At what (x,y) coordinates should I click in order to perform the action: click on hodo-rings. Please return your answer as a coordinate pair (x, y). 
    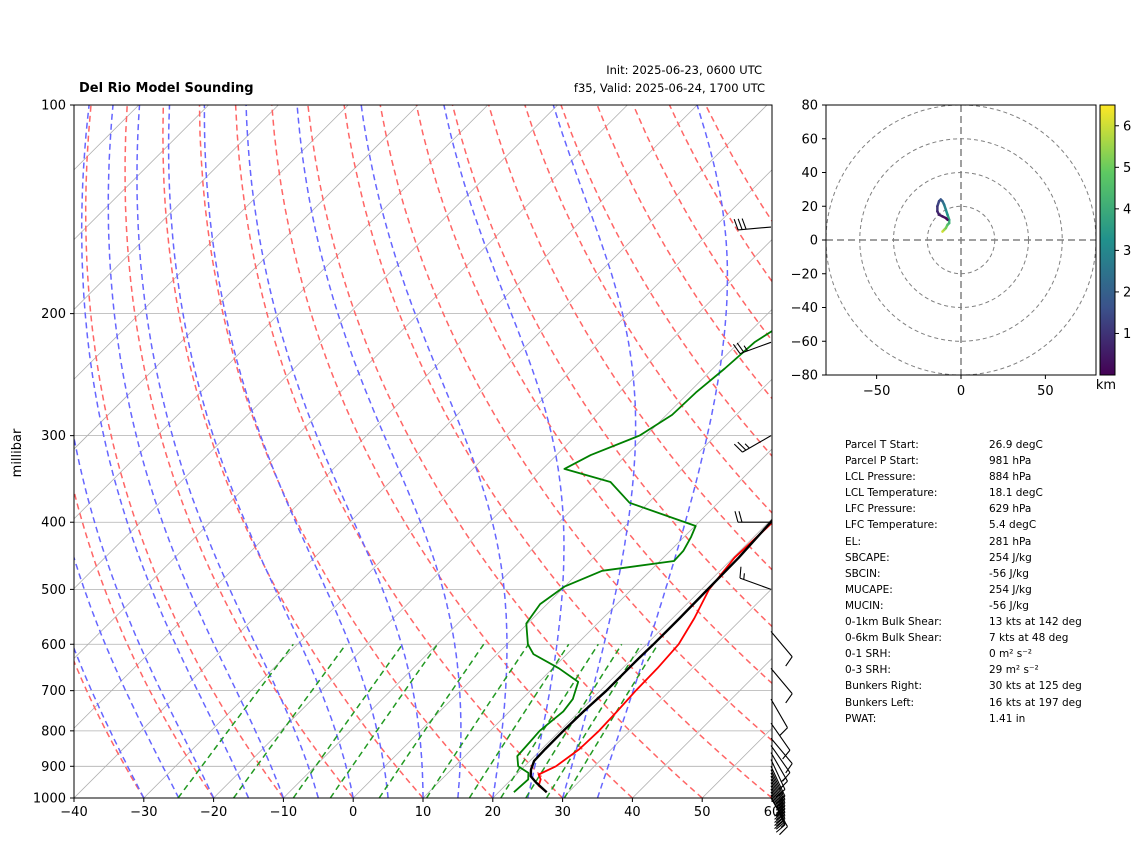
    Looking at the image, I should click on (961, 240).